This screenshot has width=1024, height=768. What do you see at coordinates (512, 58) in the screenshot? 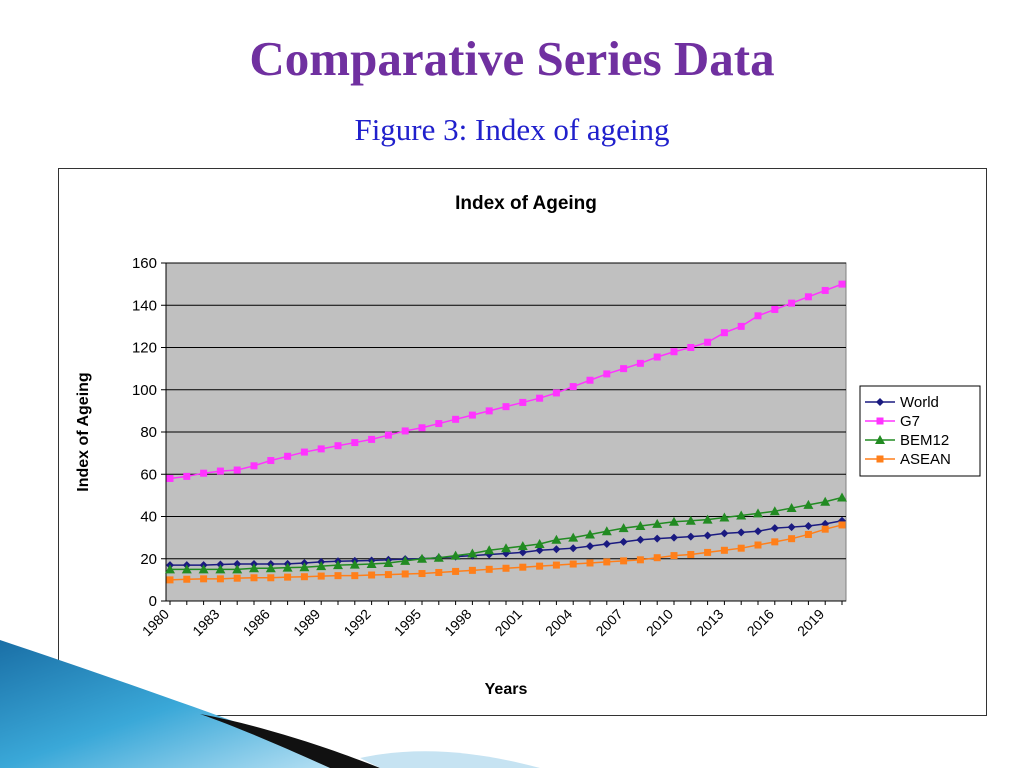
I see `slide-title: Comparative Series Data` at bounding box center [512, 58].